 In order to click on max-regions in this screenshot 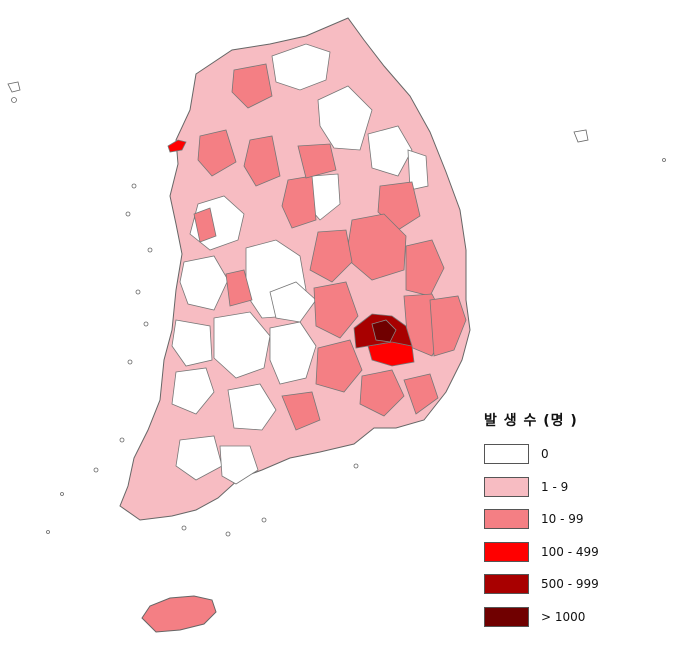, I will do `click(384, 331)`.